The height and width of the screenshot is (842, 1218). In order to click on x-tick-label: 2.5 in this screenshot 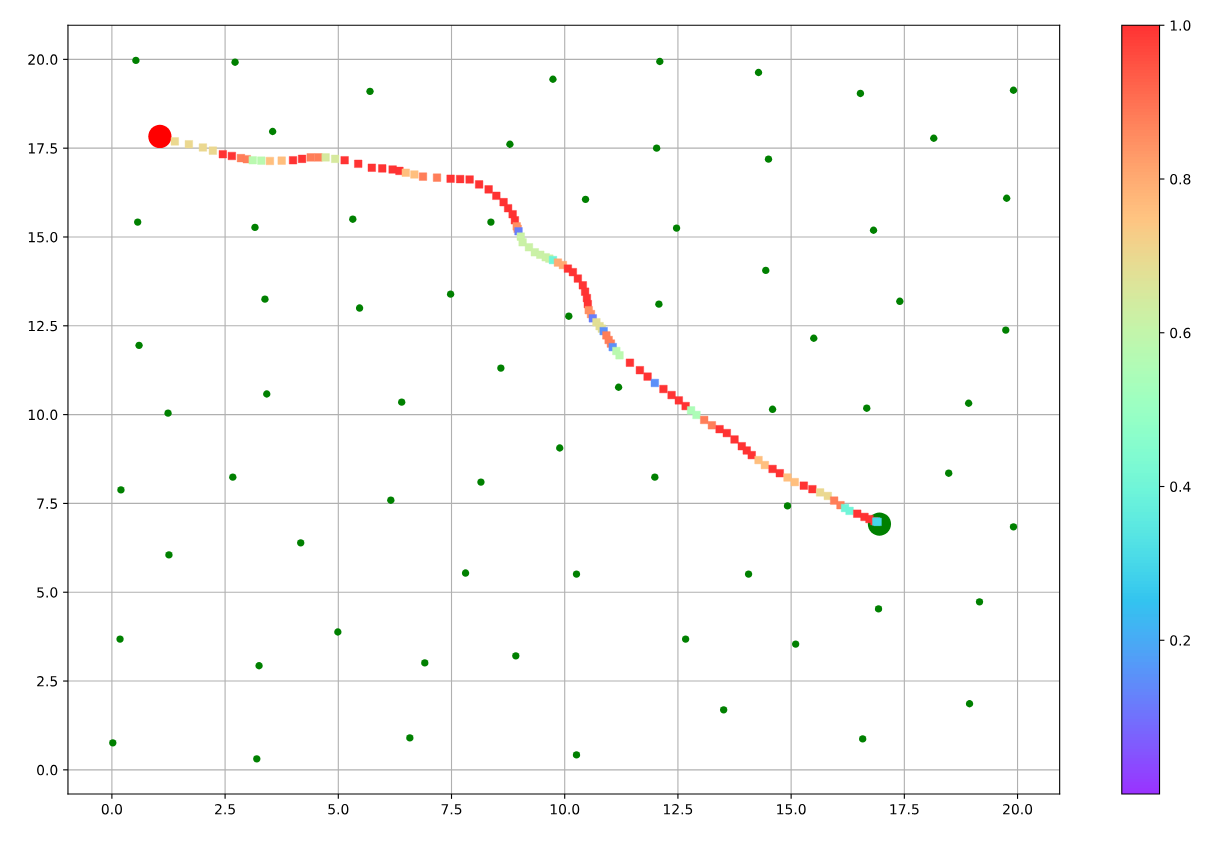, I will do `click(225, 809)`.